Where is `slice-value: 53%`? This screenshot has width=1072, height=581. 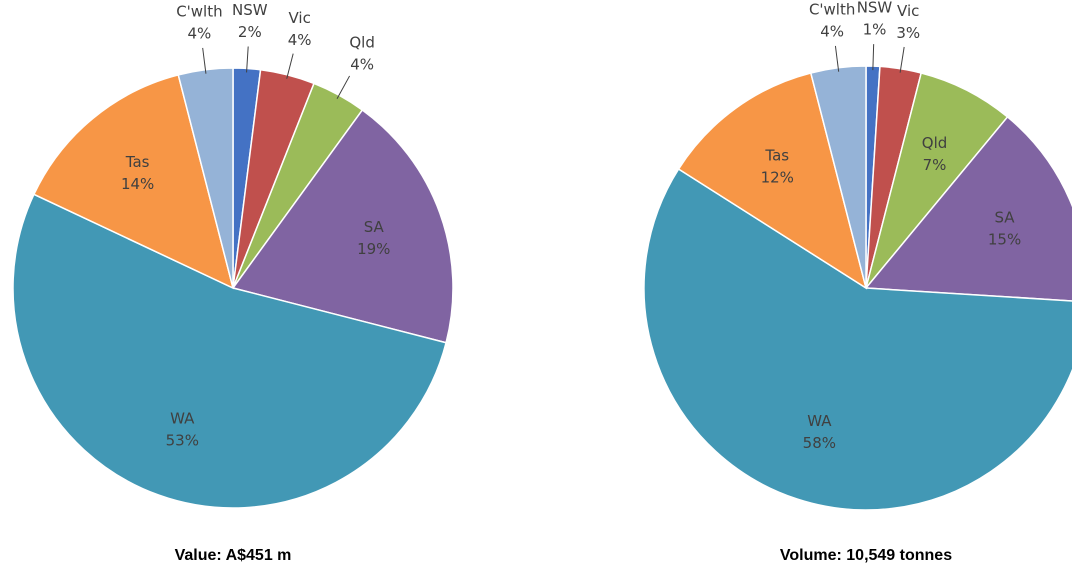 slice-value: 53% is located at coordinates (182, 440).